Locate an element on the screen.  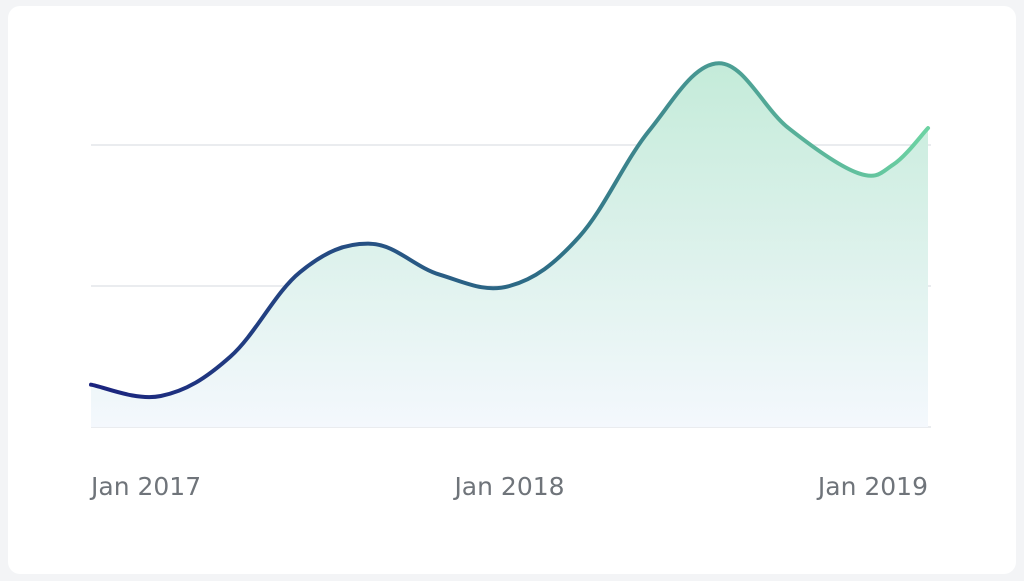
x-tick-labels: Jan 2017 Jan 2018 Jan 2019 is located at coordinates (508, 486).